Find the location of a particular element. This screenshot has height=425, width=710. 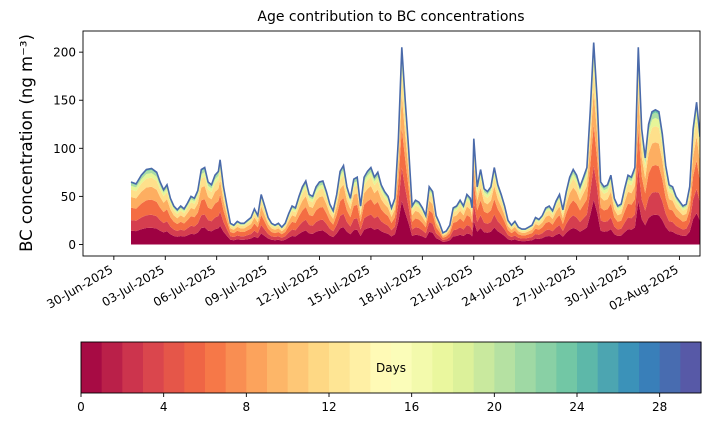

y-tick-label: 50 is located at coordinates (68, 197).